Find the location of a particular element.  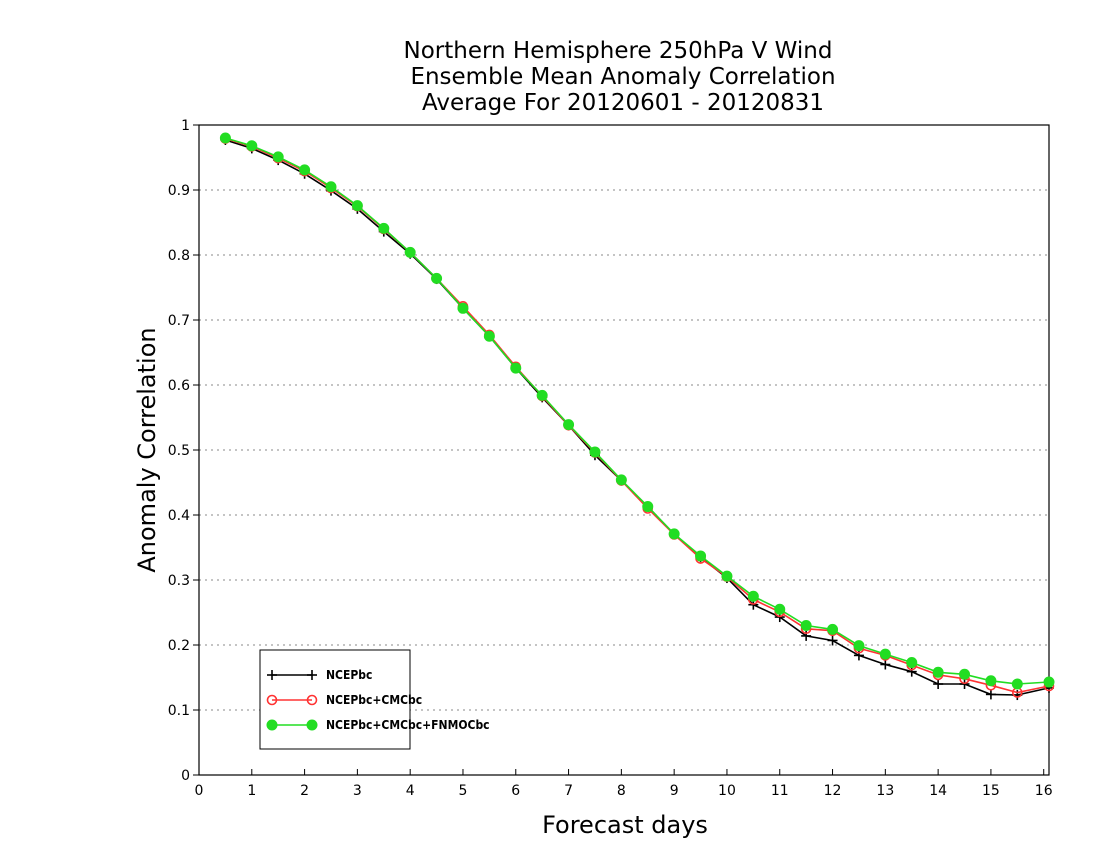

legend-entry: NCEPbc+CMCbc is located at coordinates (344, 700).